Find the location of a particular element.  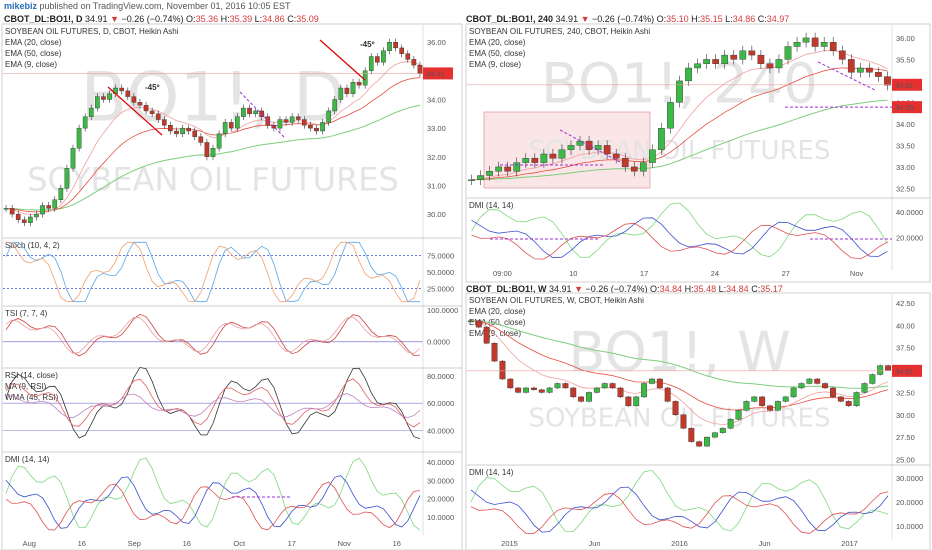

indicator-title-0: DMI (14, 14) is located at coordinates (491, 472).